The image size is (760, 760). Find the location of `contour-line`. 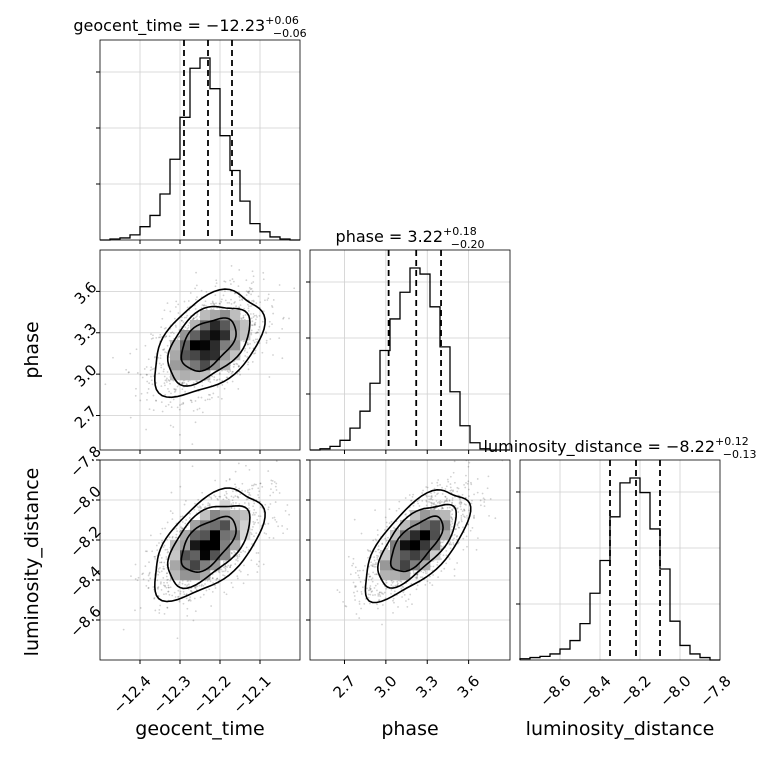

contour-line is located at coordinates (209, 545).